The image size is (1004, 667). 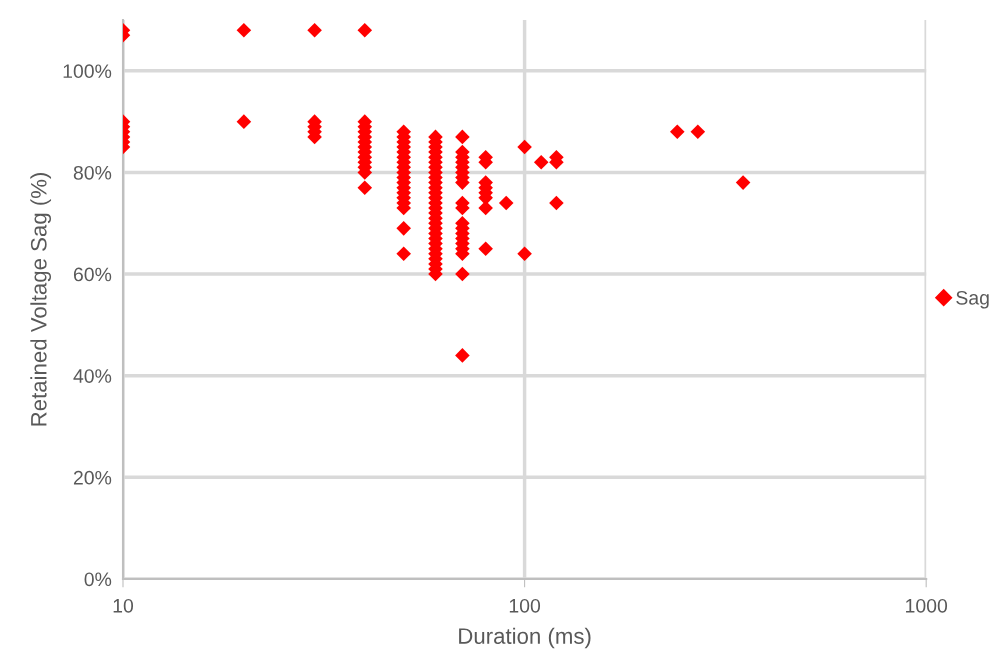 What do you see at coordinates (98, 579) in the screenshot?
I see `y-tick-label: 0%` at bounding box center [98, 579].